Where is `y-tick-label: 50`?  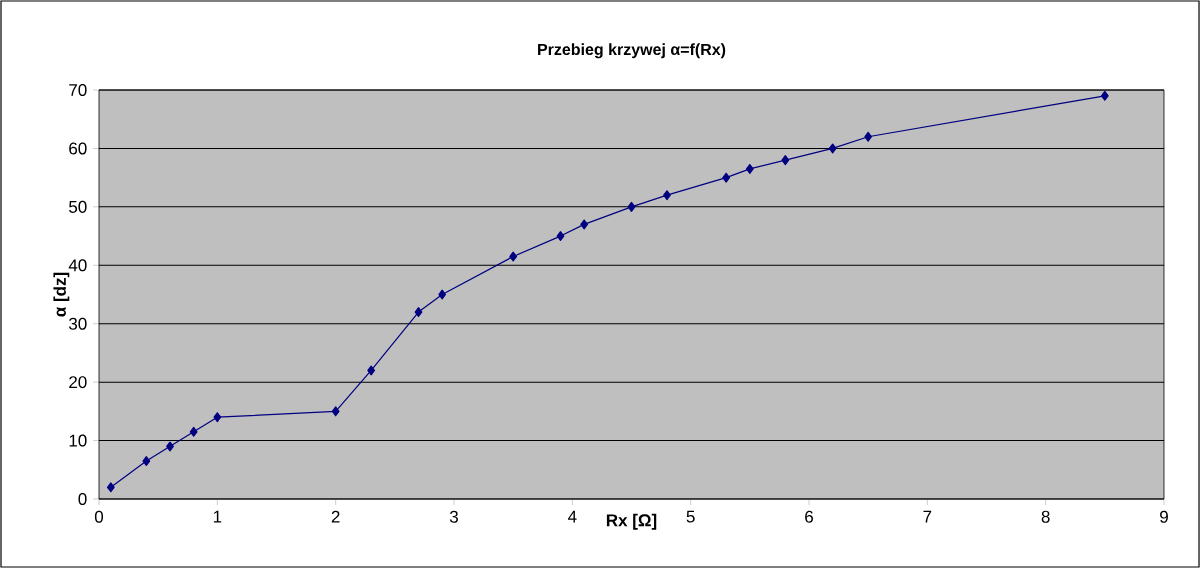
y-tick-label: 50 is located at coordinates (78, 206).